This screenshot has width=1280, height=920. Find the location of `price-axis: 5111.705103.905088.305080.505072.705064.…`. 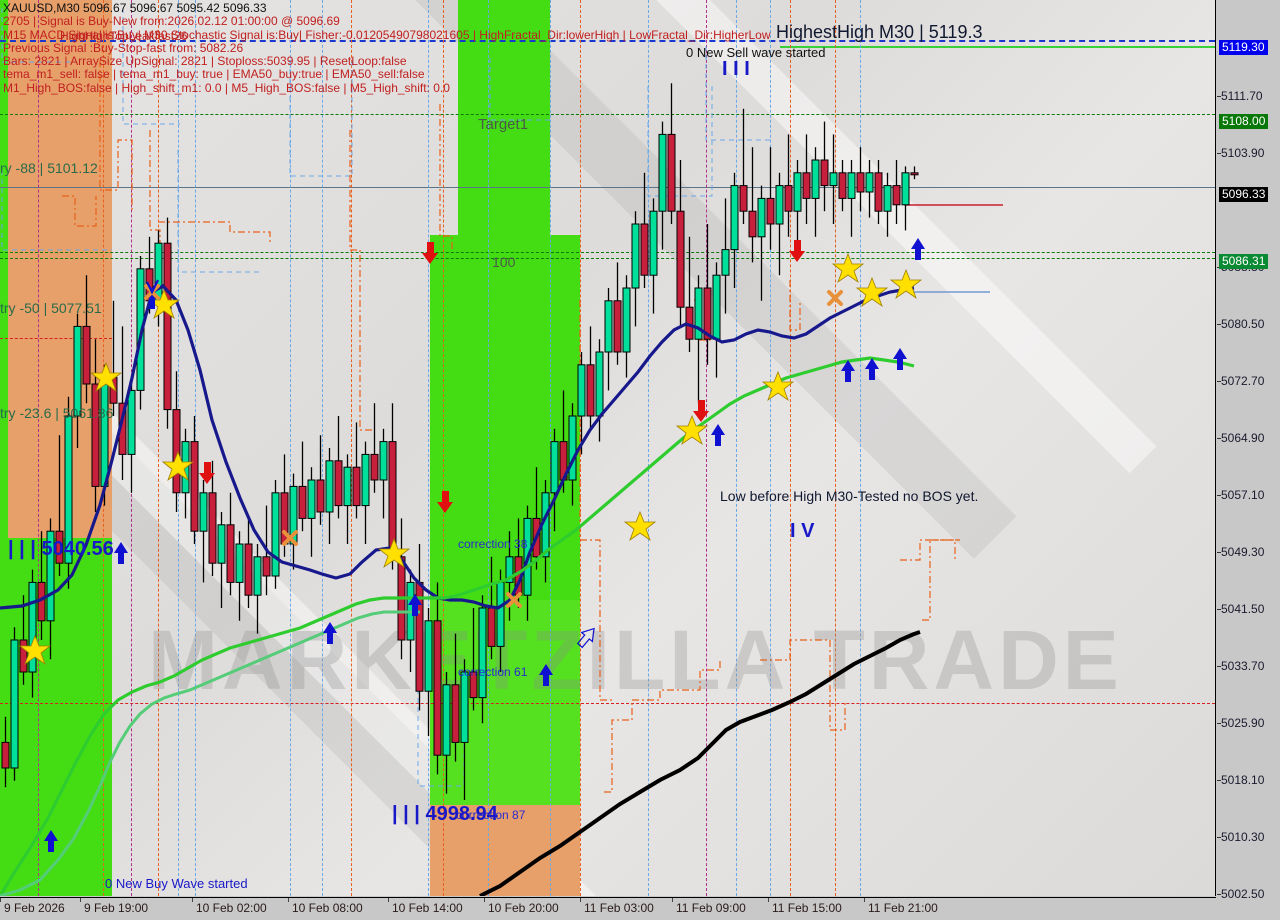

price-axis: 5111.705103.905088.305080.505072.705064.… is located at coordinates (1248, 450).